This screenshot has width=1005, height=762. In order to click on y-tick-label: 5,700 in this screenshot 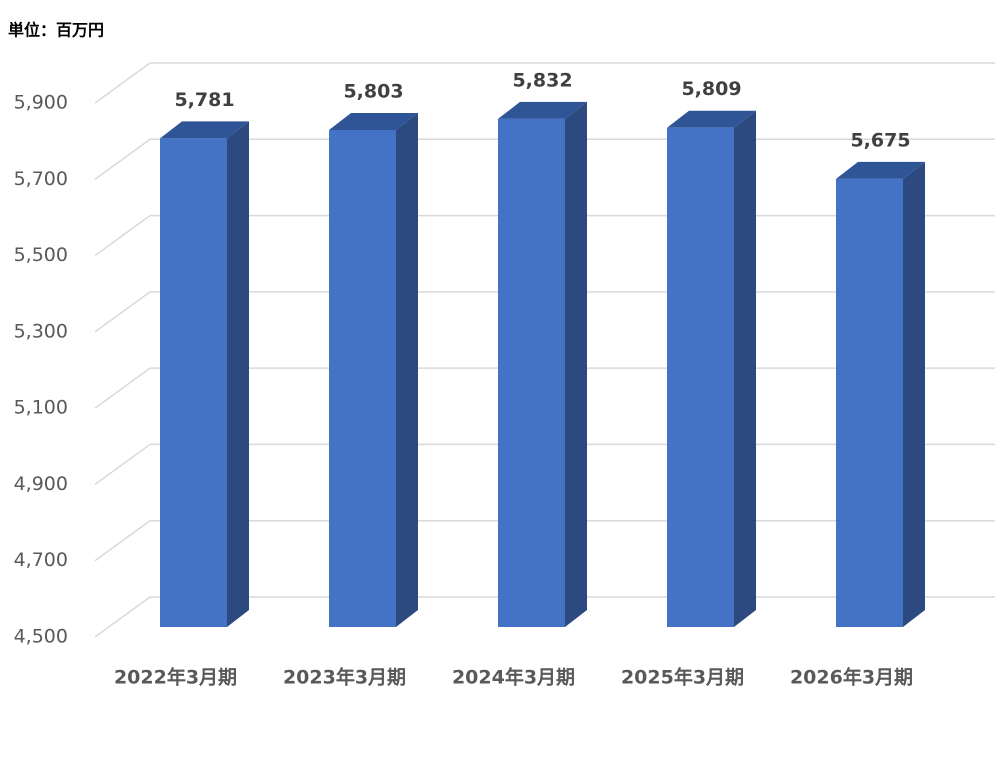, I will do `click(41, 179)`.